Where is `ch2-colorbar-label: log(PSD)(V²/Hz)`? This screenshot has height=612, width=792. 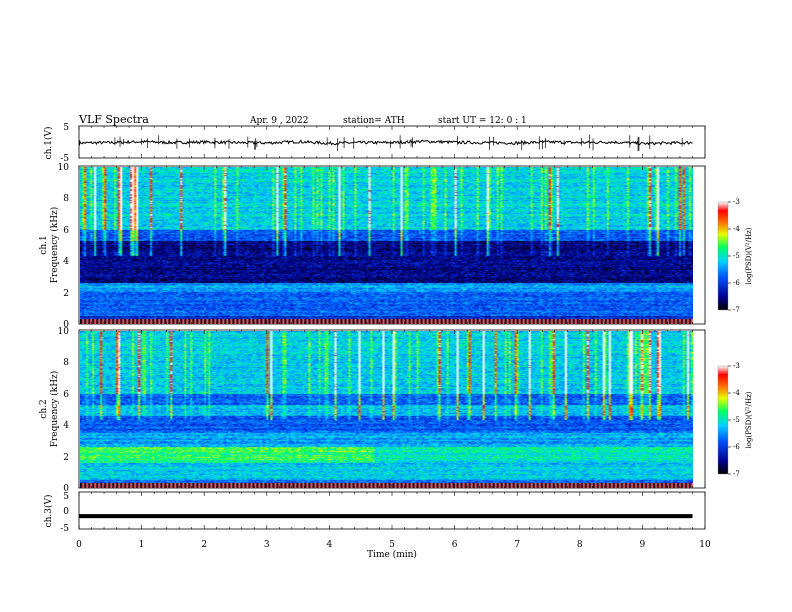 ch2-colorbar-label: log(PSD)(V²/Hz) is located at coordinates (749, 419).